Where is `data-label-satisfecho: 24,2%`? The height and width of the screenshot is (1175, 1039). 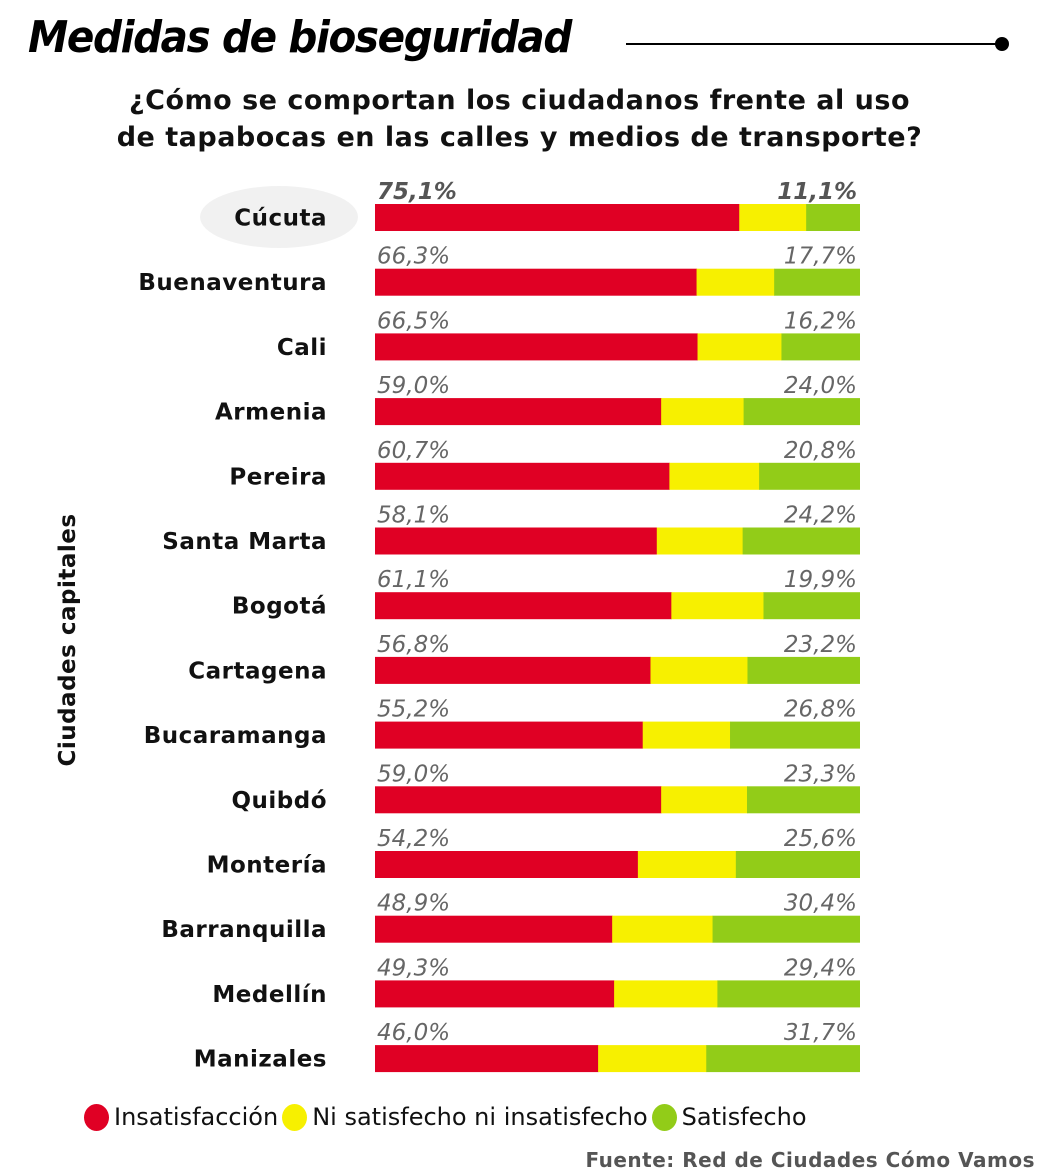 data-label-satisfecho: 24,2% is located at coordinates (820, 516).